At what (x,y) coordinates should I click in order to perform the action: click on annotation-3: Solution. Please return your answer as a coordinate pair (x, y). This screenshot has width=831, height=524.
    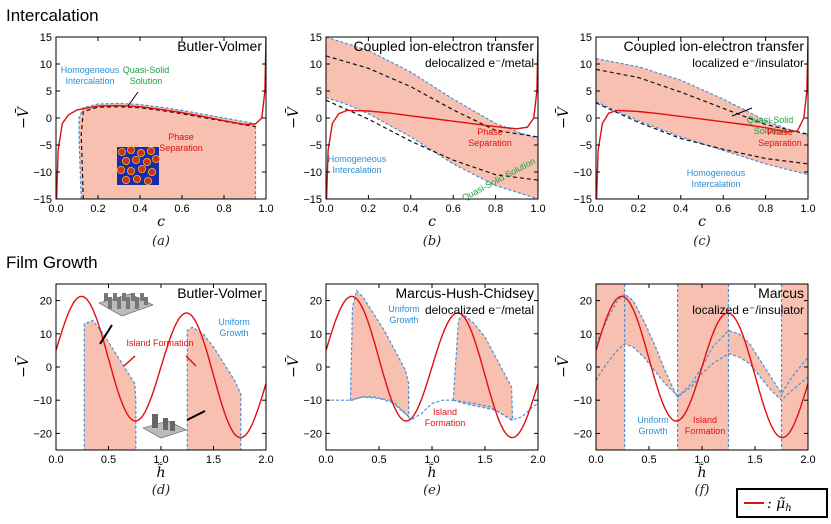
    Looking at the image, I should click on (146, 81).